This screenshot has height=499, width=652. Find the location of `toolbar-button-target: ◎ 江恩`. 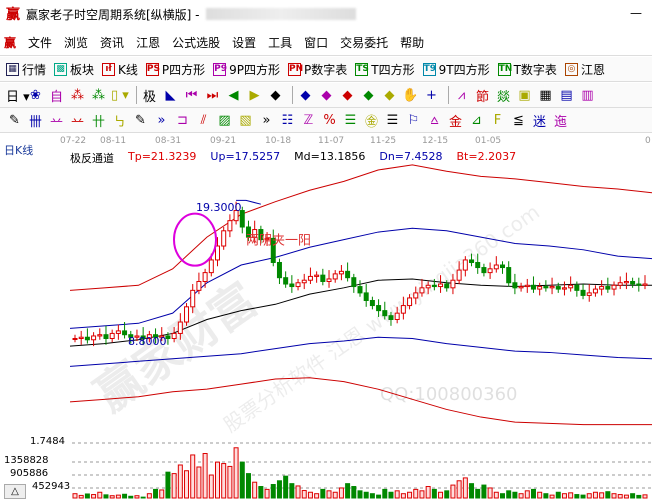

toolbar-button-target: ◎ 江恩 is located at coordinates (584, 69).